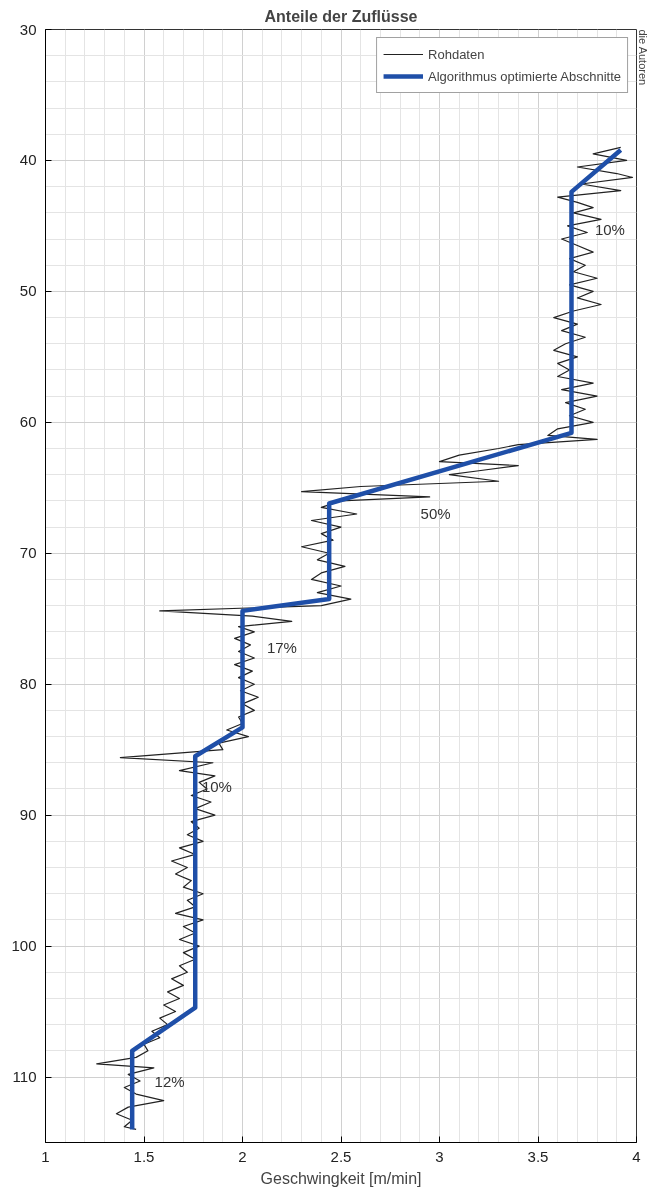 The width and height of the screenshot is (656, 1189). Describe the element at coordinates (341, 1156) in the screenshot. I see `x-tick-label: 2.5` at that location.